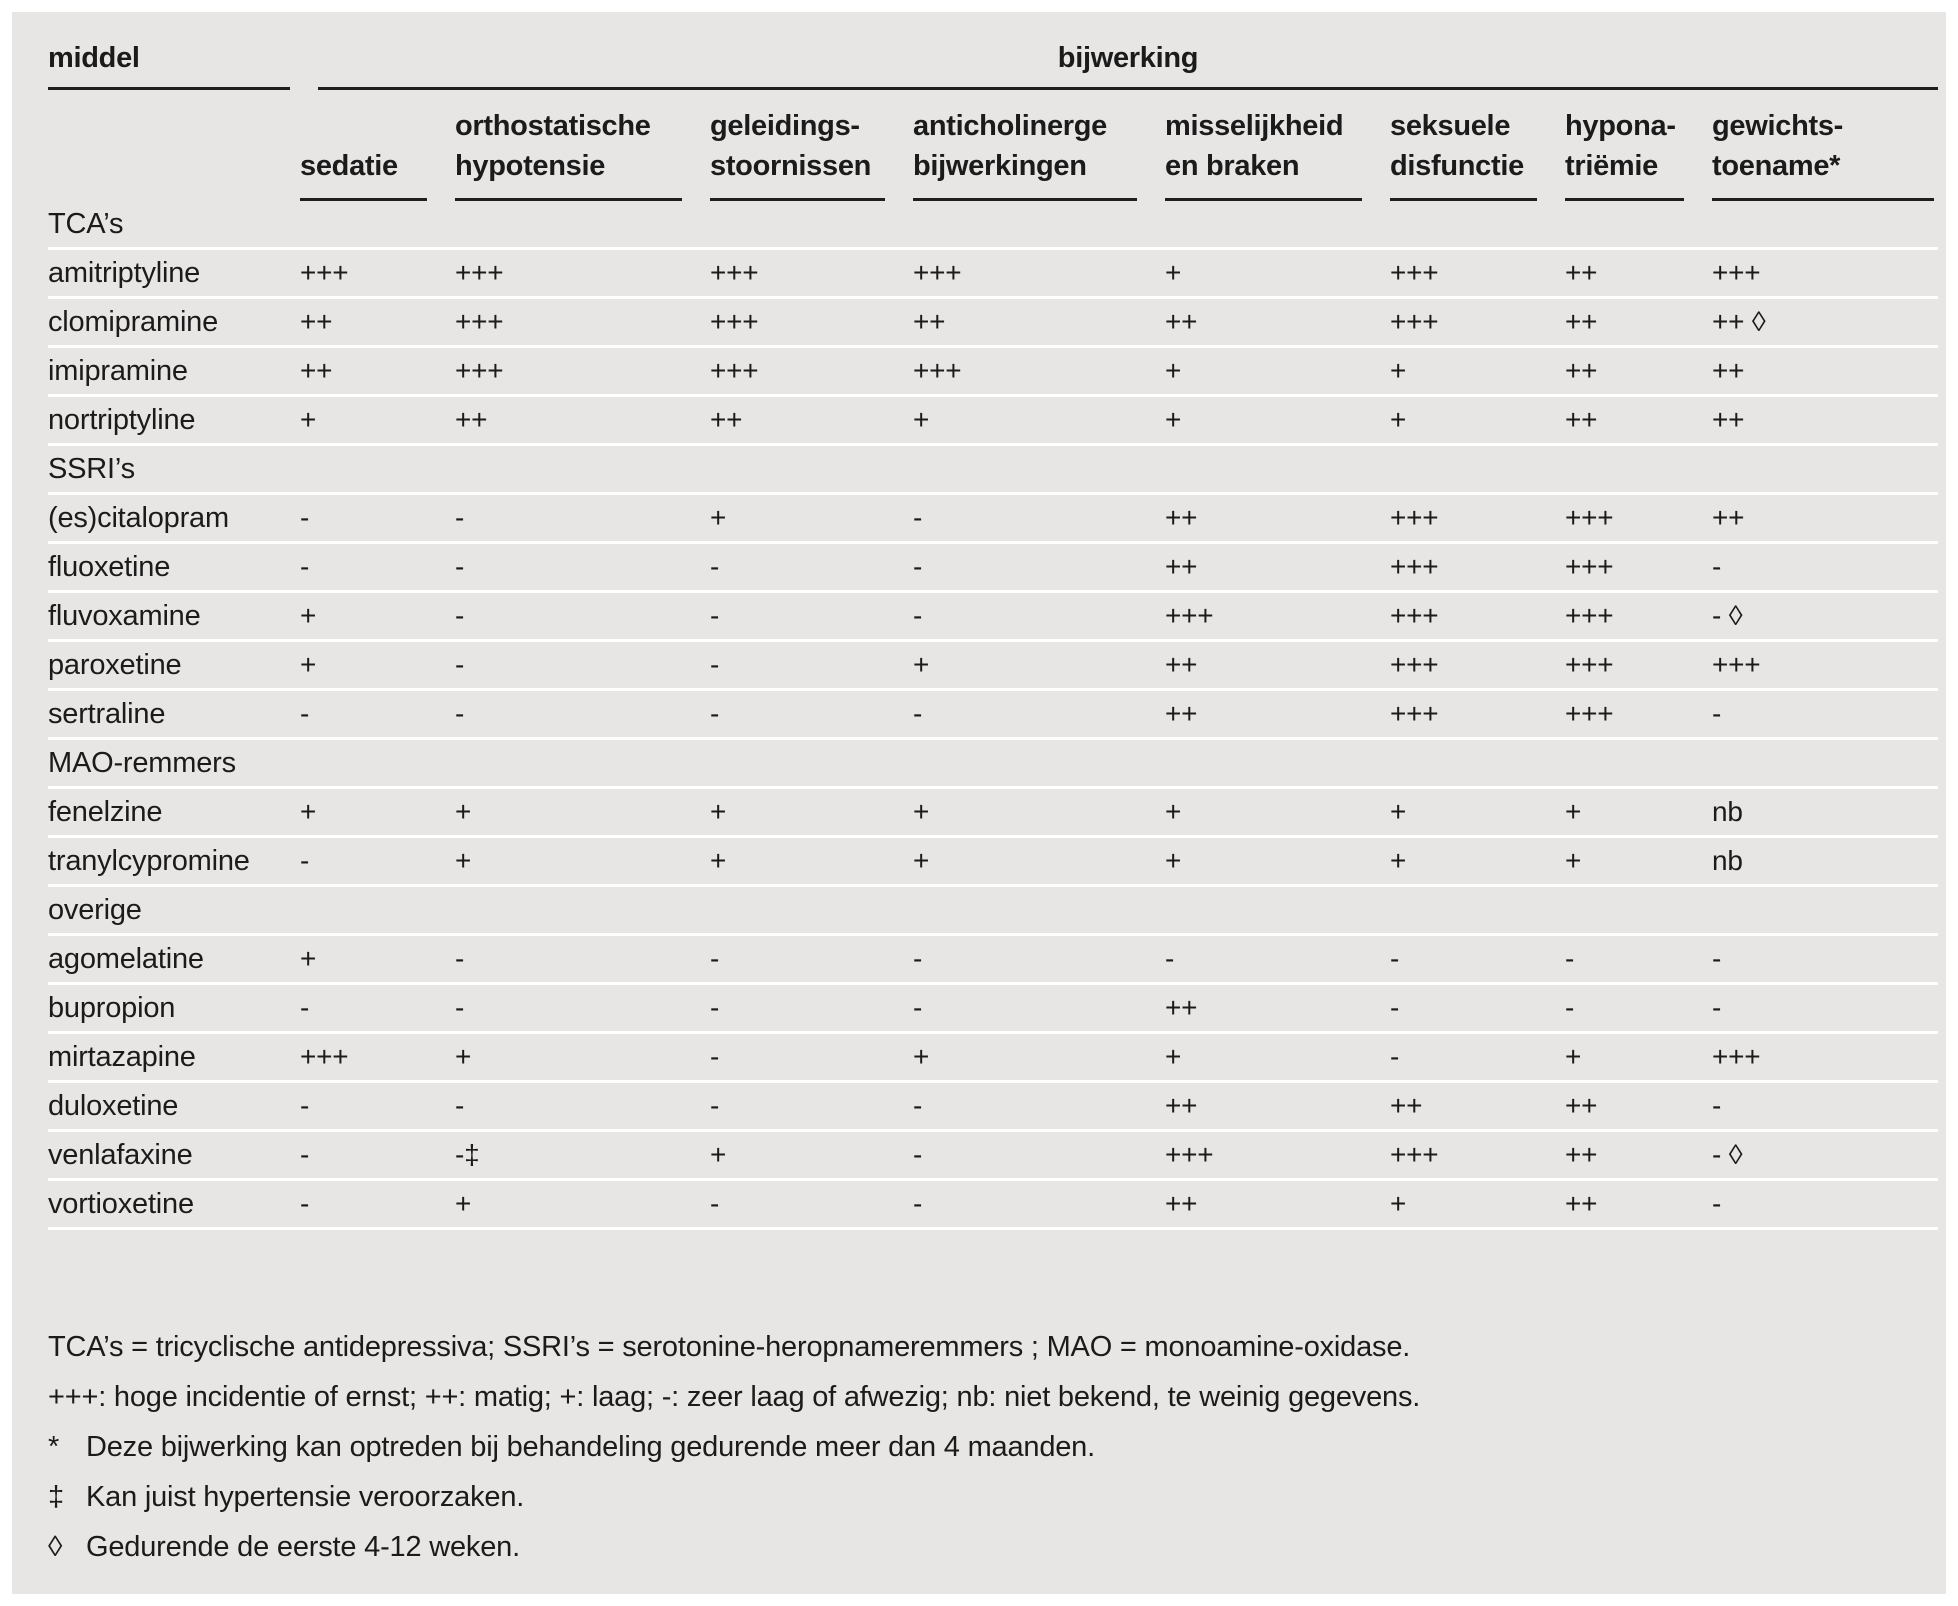 The height and width of the screenshot is (1606, 1958). I want to click on drug-name-cell: fluoxetine, so click(109, 566).